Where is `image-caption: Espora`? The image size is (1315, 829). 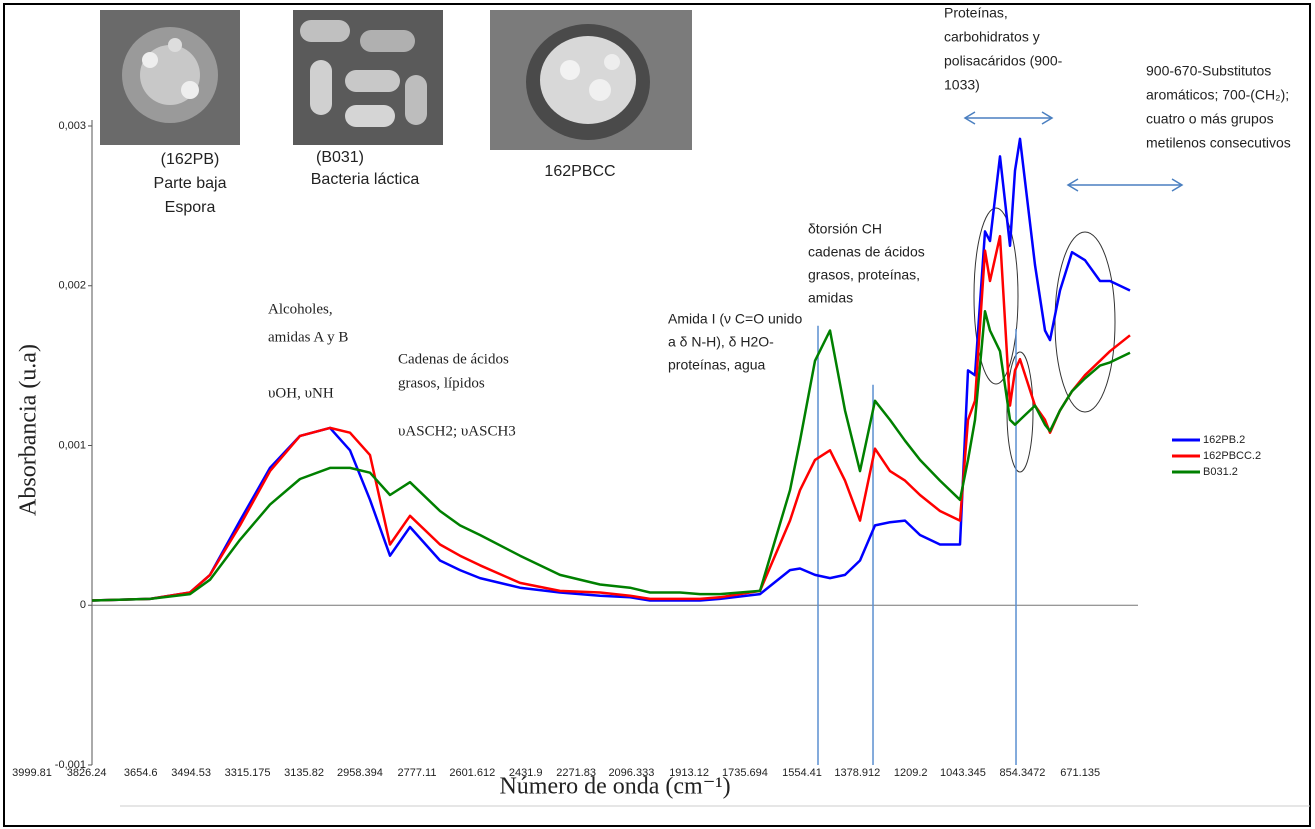 image-caption: Espora is located at coordinates (190, 207).